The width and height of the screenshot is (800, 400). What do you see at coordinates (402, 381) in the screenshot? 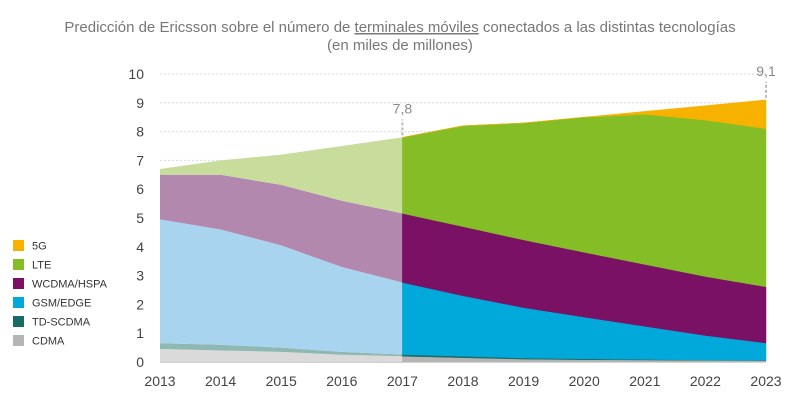
I see `x-tick-label: 2017` at bounding box center [402, 381].